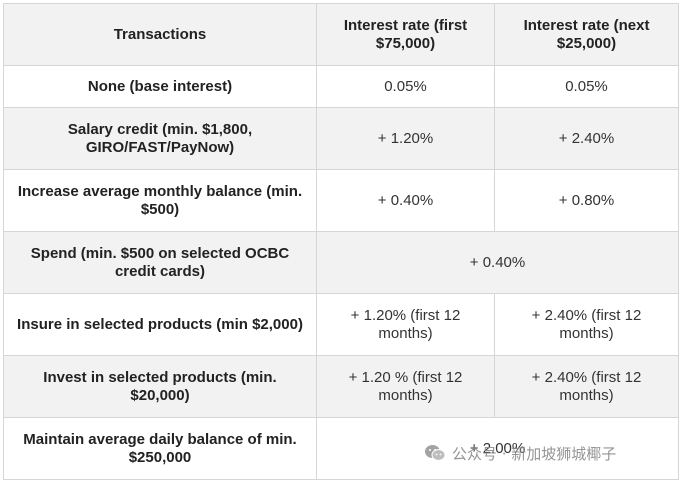 Image resolution: width=681 pixels, height=480 pixels. I want to click on rate-next-cell: + 2.40%, so click(586, 138).